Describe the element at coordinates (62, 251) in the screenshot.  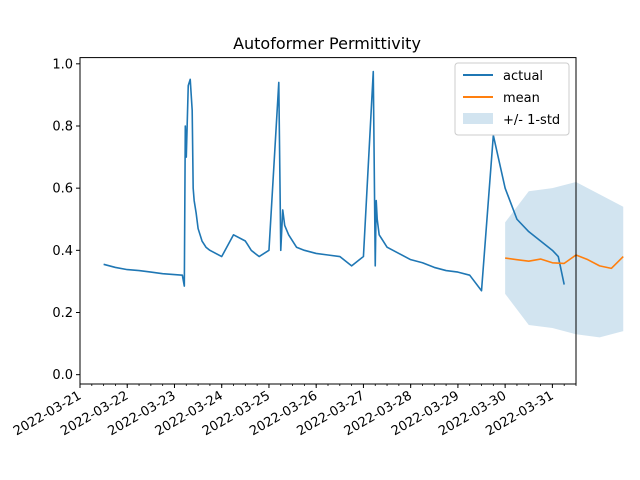
I see `y-tick-label: 0.4` at that location.